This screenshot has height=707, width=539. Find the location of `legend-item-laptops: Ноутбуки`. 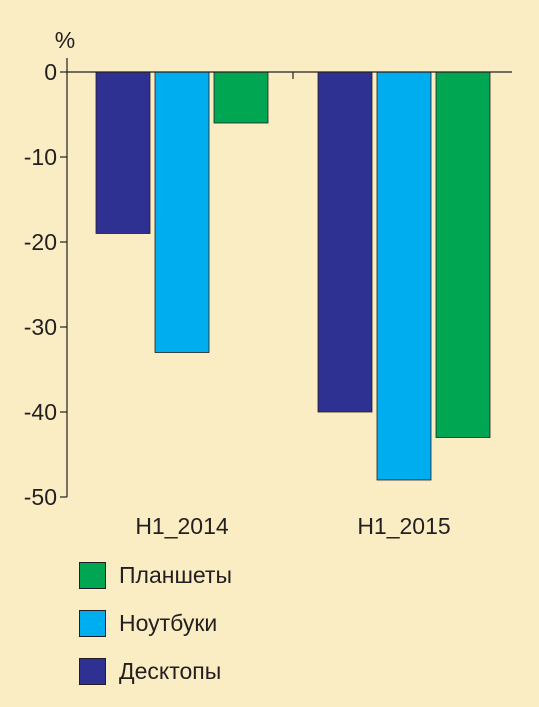

legend-item-laptops: Ноутбуки is located at coordinates (155, 623).